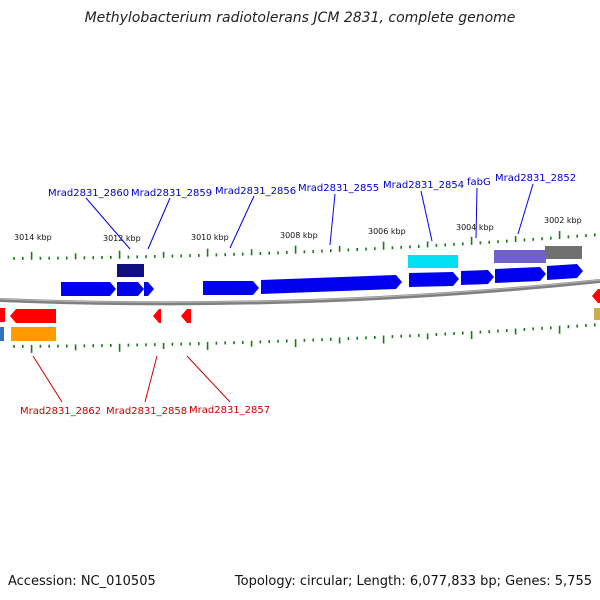 Image resolution: width=600 pixels, height=600 pixels. I want to click on reverse-genes, so click(300, 306).